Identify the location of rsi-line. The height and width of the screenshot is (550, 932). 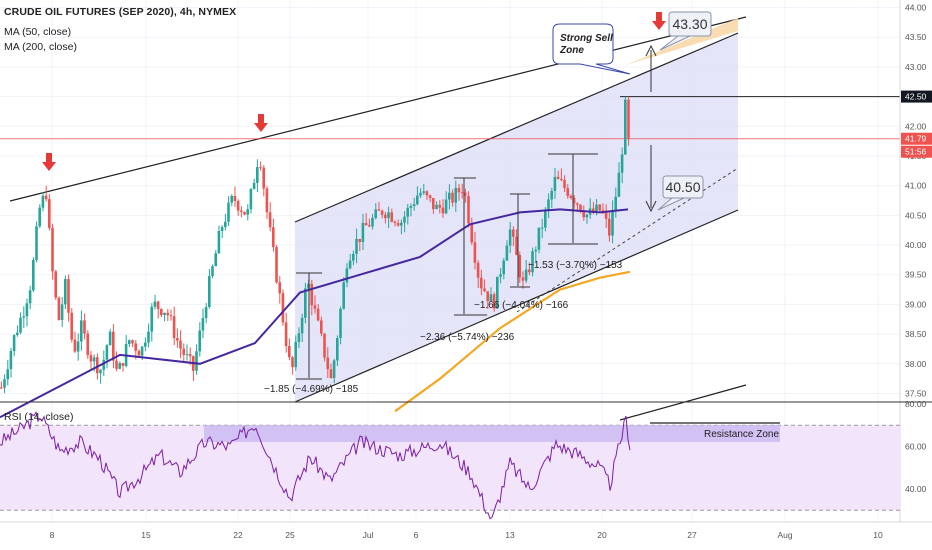
(315, 465).